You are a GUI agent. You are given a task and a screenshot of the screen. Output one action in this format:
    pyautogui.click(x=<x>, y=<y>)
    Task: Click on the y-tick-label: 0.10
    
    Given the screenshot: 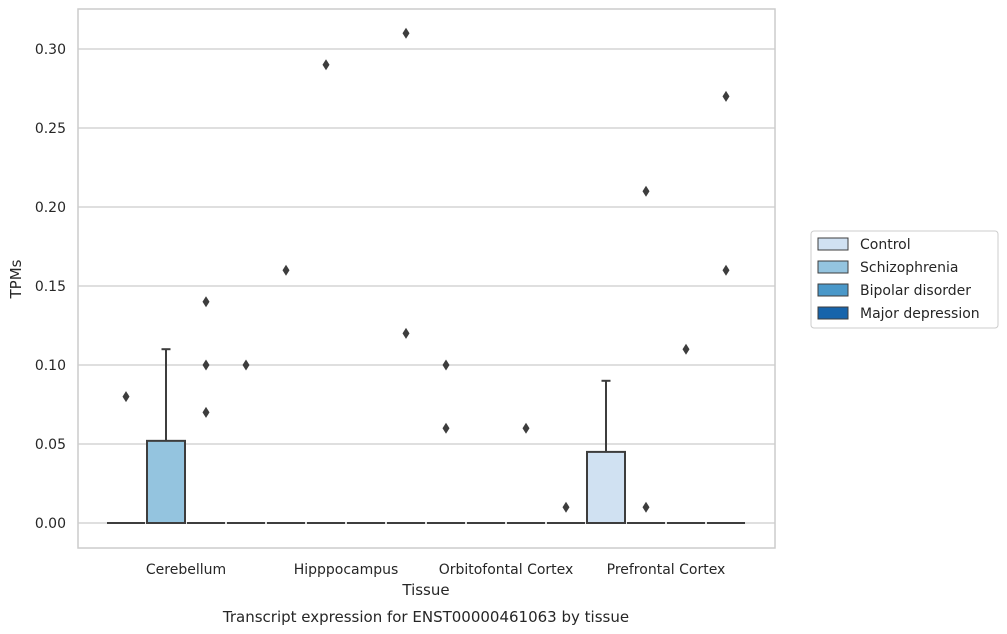 What is the action you would take?
    pyautogui.click(x=50, y=366)
    